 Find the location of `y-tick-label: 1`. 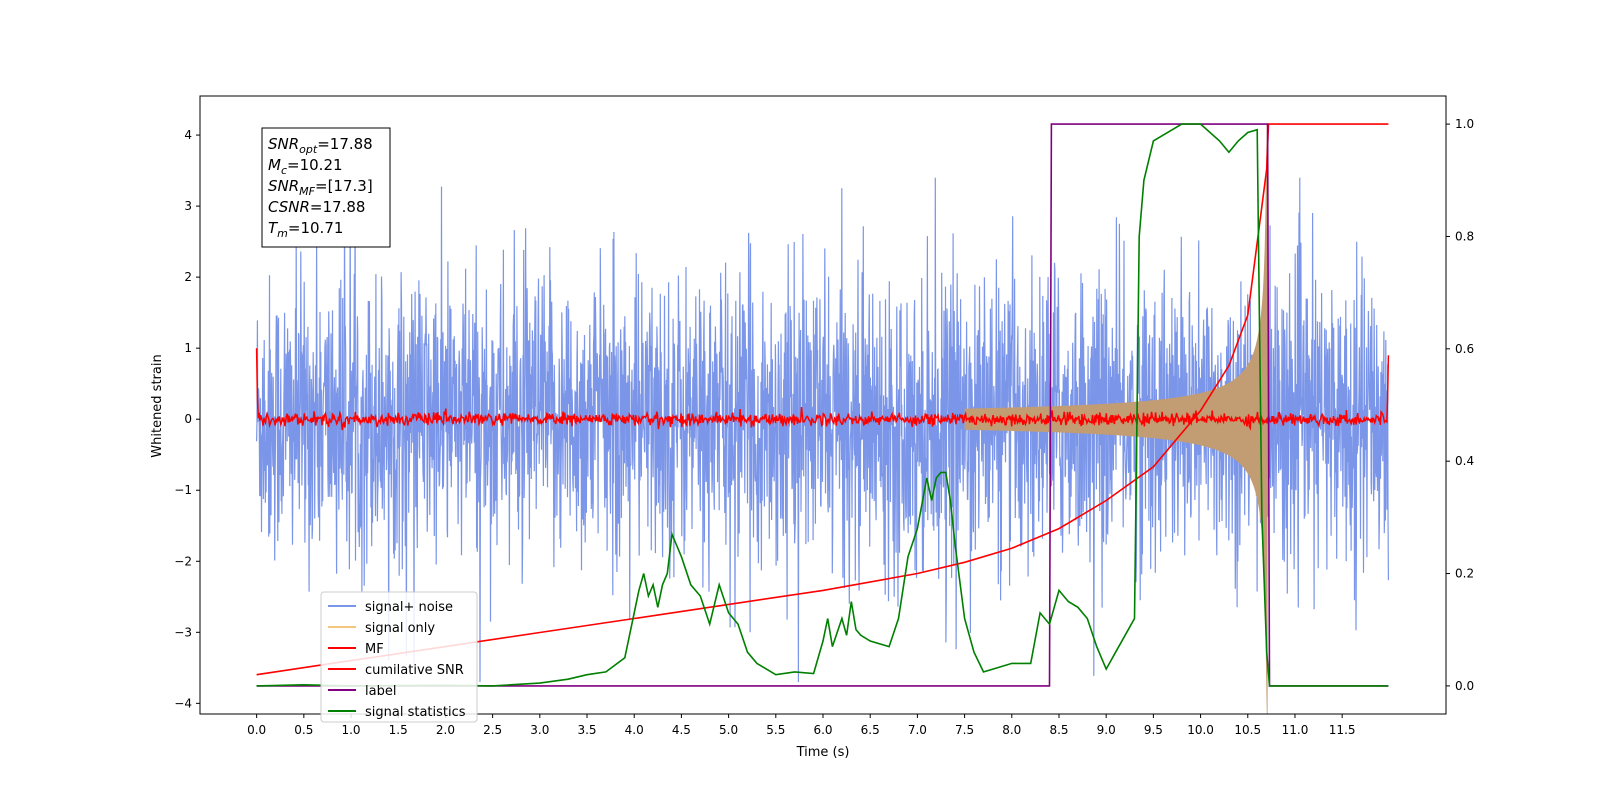

y-tick-label: 1 is located at coordinates (188, 348).